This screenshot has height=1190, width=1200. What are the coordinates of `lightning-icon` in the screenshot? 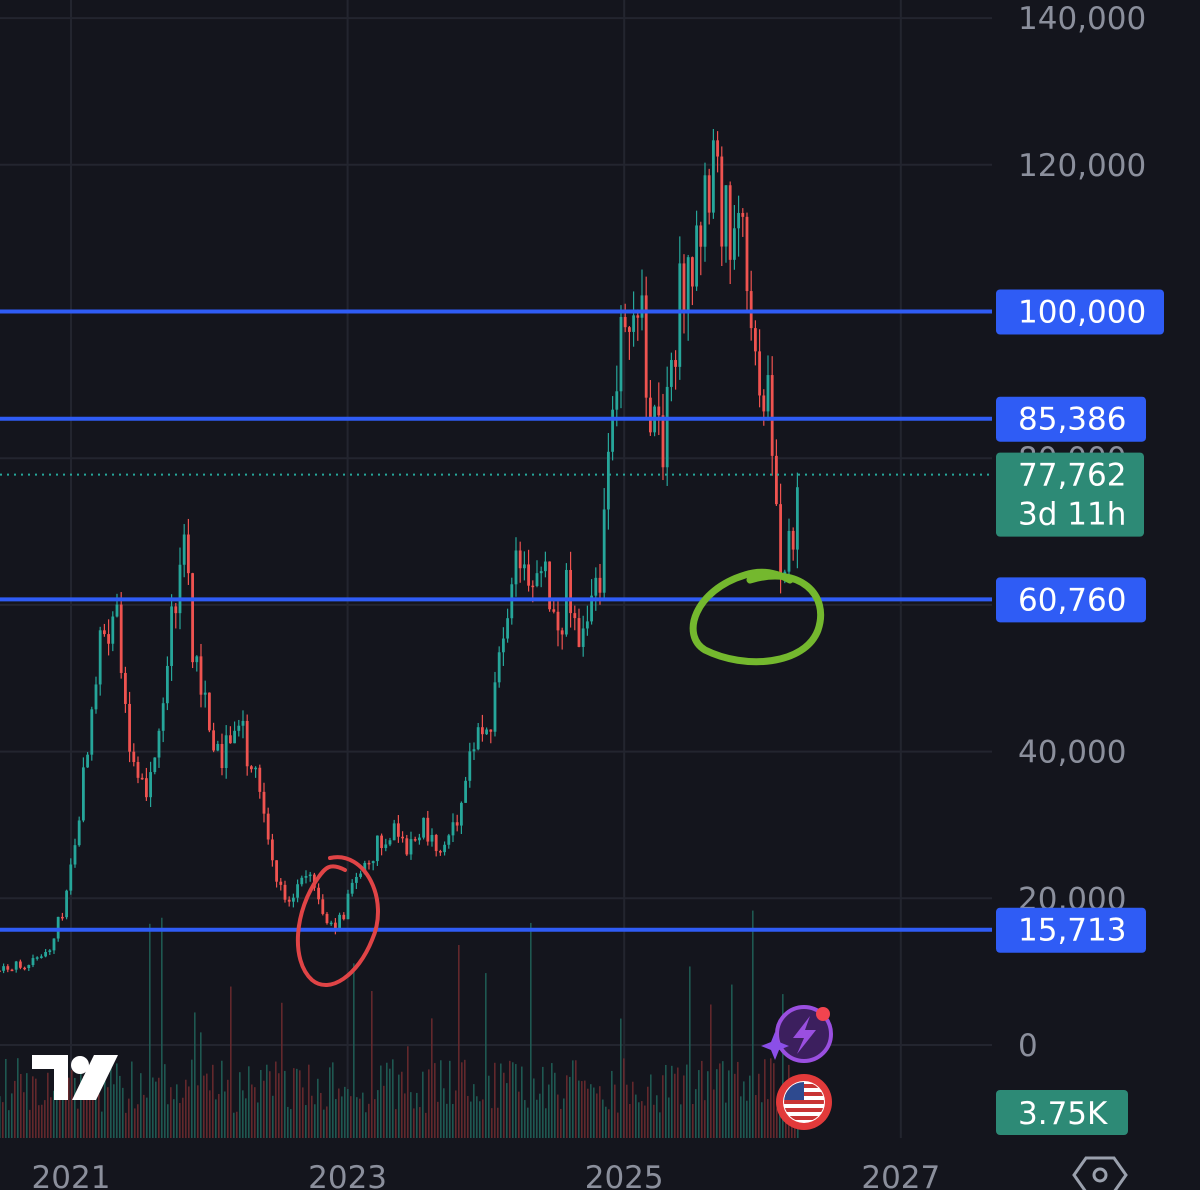 It's located at (797, 1034).